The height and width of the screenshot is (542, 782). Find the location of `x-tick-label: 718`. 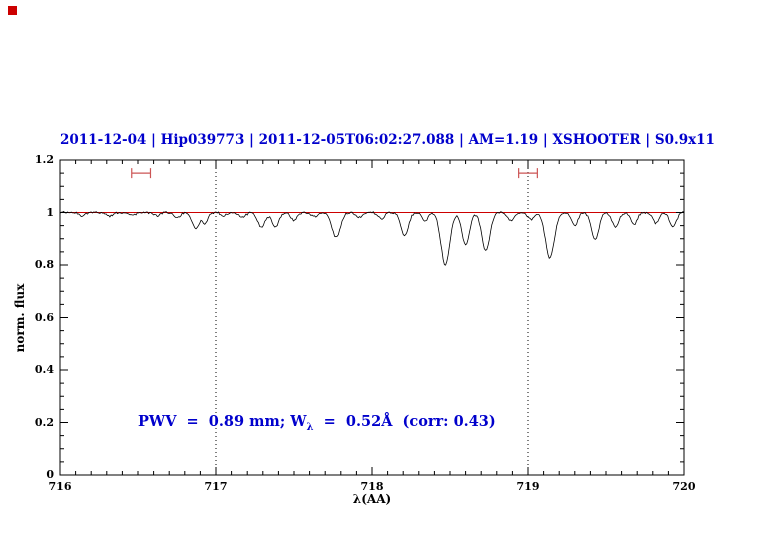

x-tick-label: 718 is located at coordinates (372, 486).